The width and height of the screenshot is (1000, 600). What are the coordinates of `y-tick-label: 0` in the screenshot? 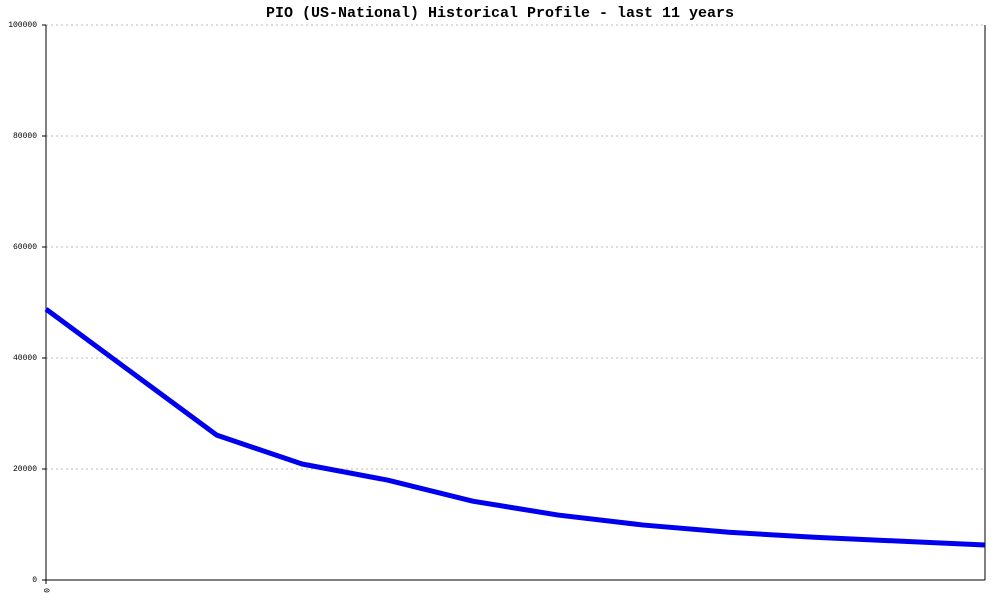 It's located at (34, 580).